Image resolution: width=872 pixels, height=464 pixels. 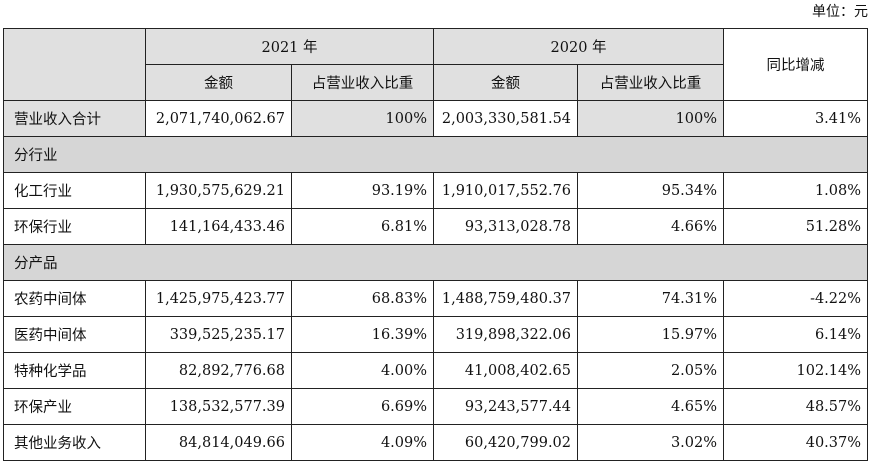 I want to click on ratio-2021: 16.39%, so click(x=362, y=334).